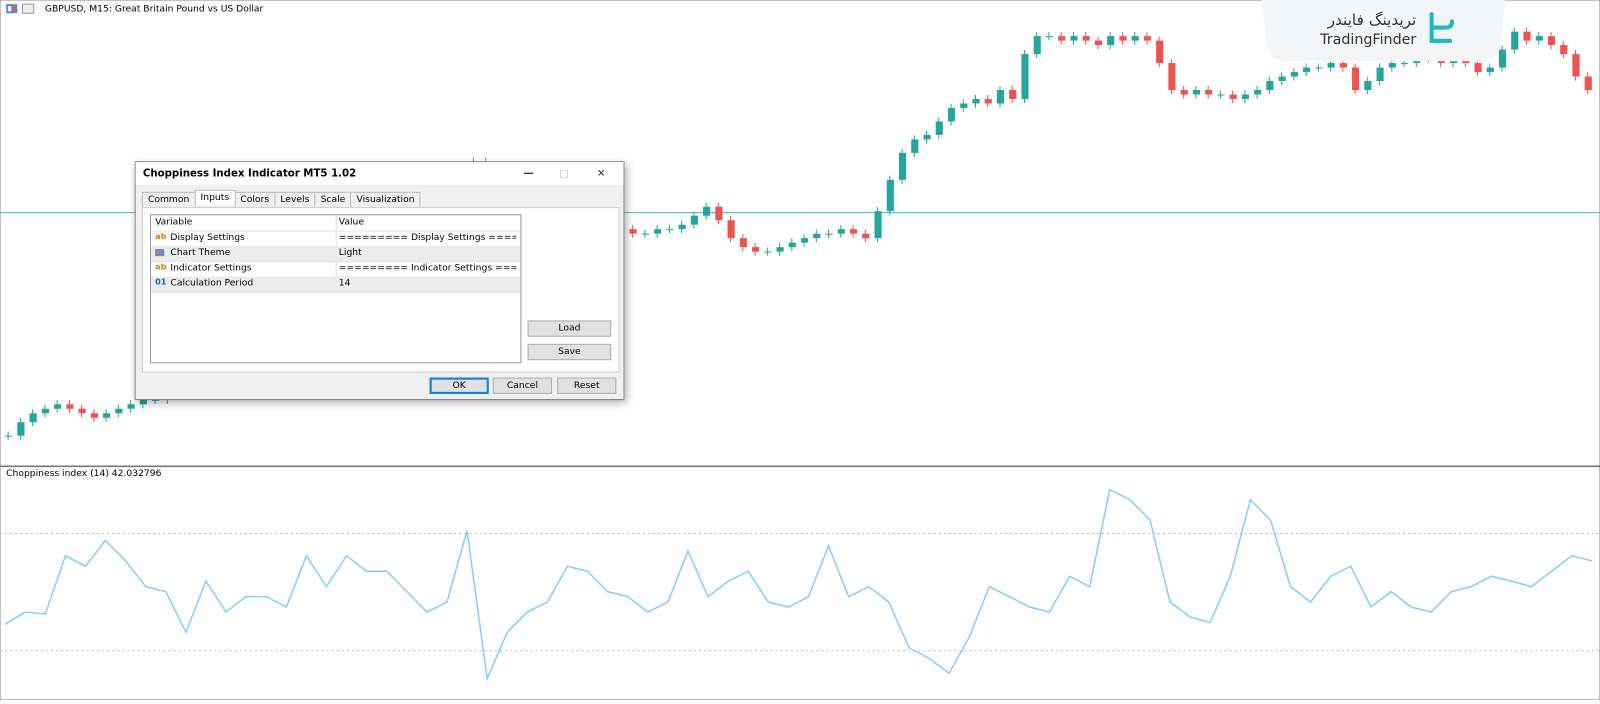 Image resolution: width=1600 pixels, height=704 pixels. I want to click on tab: Levels, so click(295, 199).